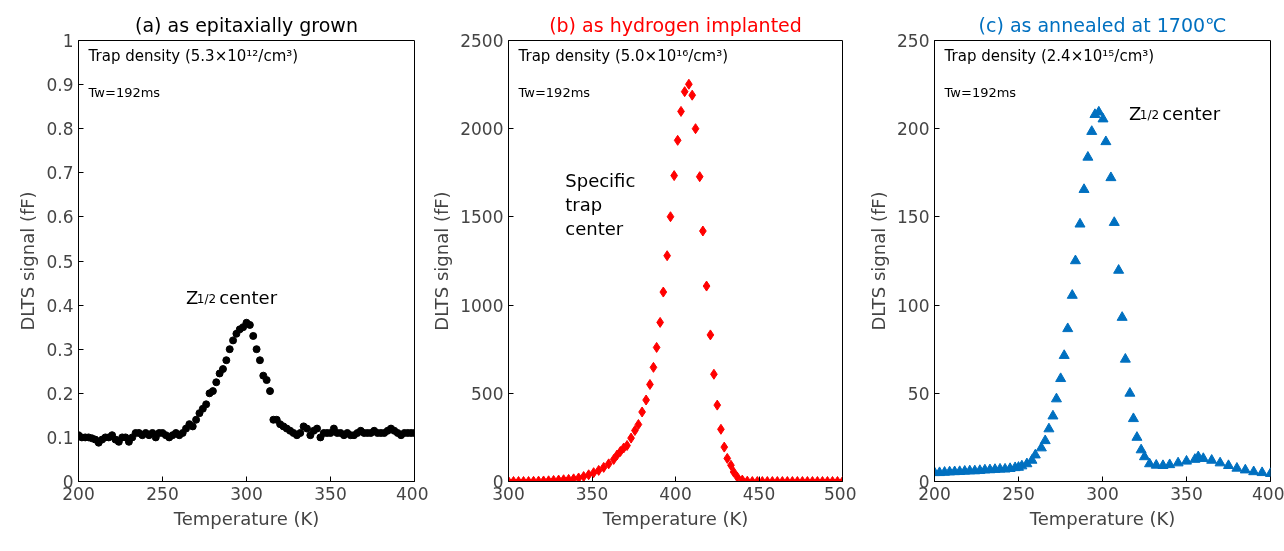  What do you see at coordinates (60, 305) in the screenshot?
I see `y-tick-label: 0.4` at bounding box center [60, 305].